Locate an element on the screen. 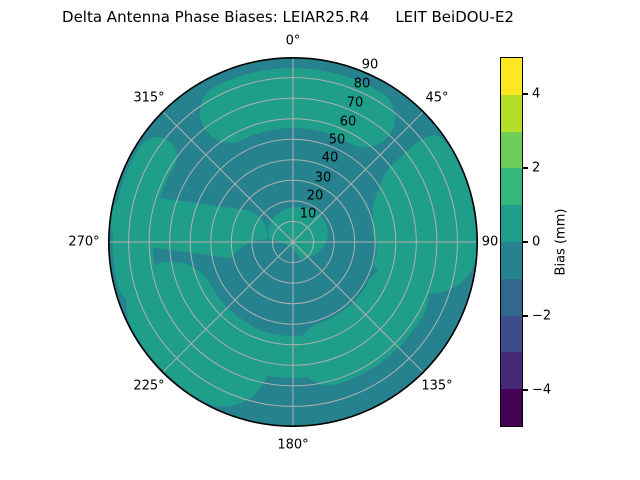 The width and height of the screenshot is (640, 480). angular-label-315: 315° is located at coordinates (149, 98).